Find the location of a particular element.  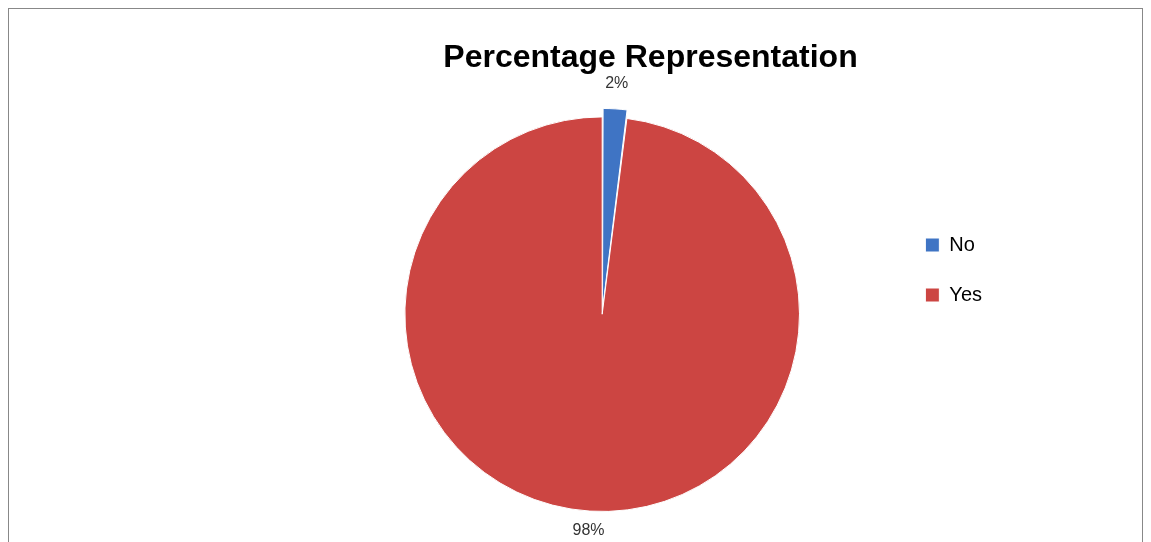

legend-label: Yes is located at coordinates (966, 293).